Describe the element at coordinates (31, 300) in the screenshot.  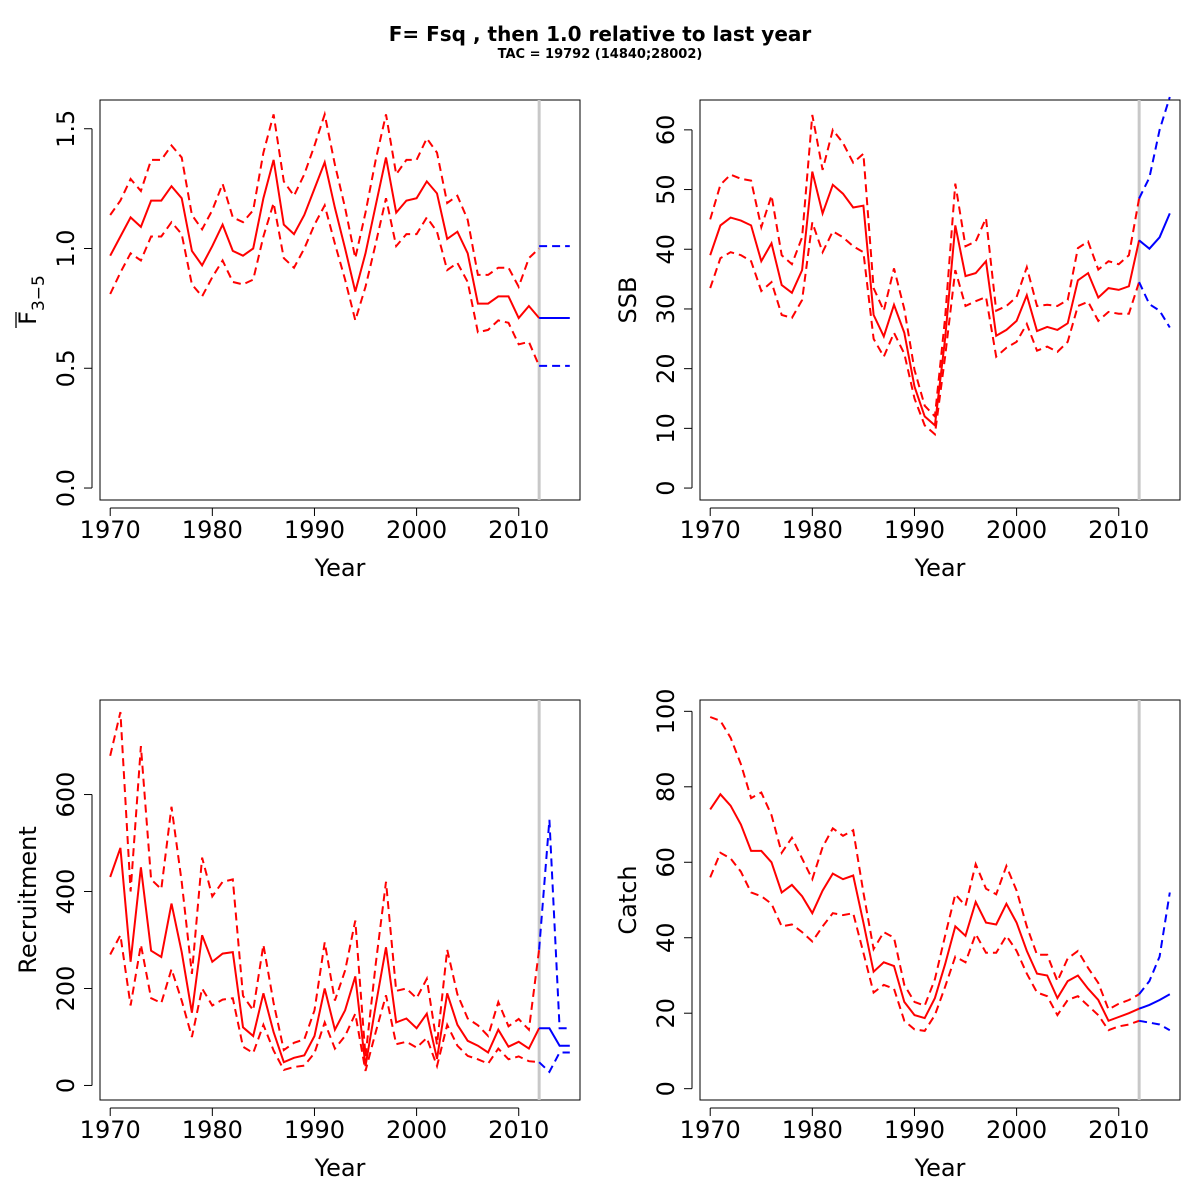
I see `y-axis-label: F3−5` at that location.